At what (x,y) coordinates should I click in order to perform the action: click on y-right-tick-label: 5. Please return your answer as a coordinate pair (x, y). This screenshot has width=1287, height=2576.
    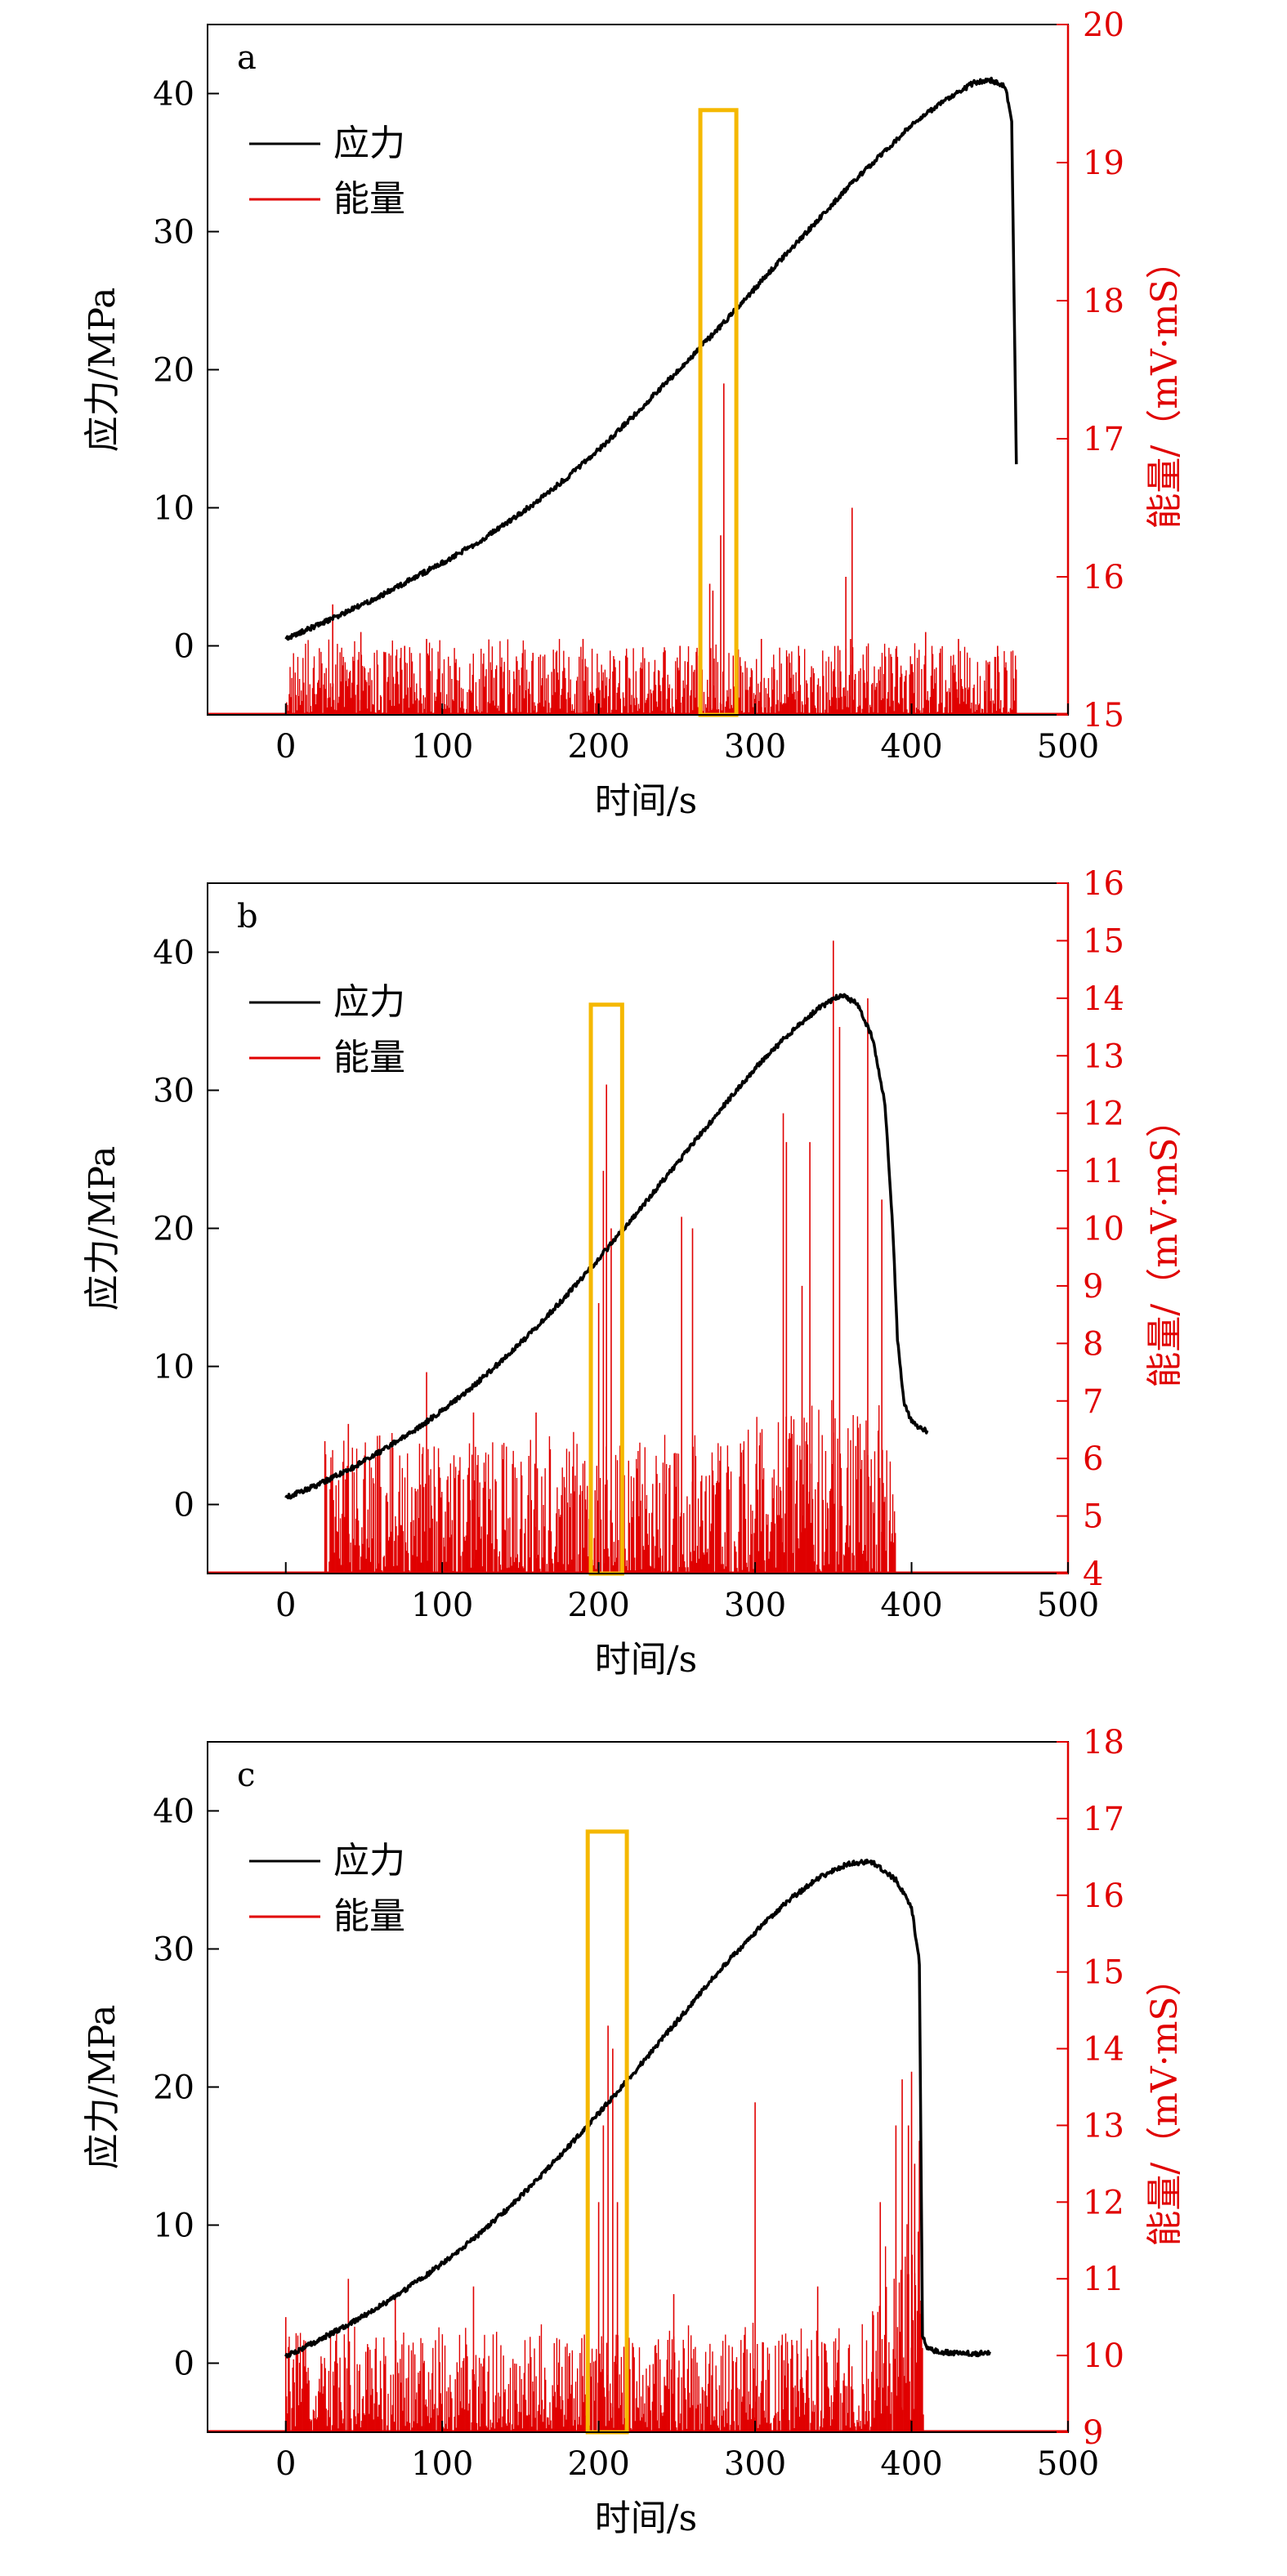
    Looking at the image, I should click on (1093, 1517).